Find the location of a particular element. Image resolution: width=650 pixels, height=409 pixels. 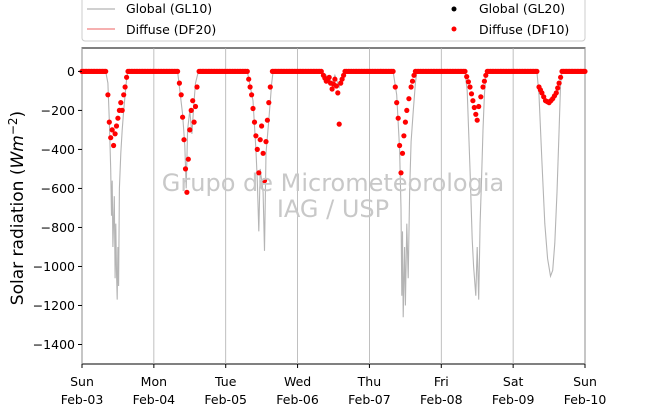

x-tick-label-day: Wed is located at coordinates (297, 381).